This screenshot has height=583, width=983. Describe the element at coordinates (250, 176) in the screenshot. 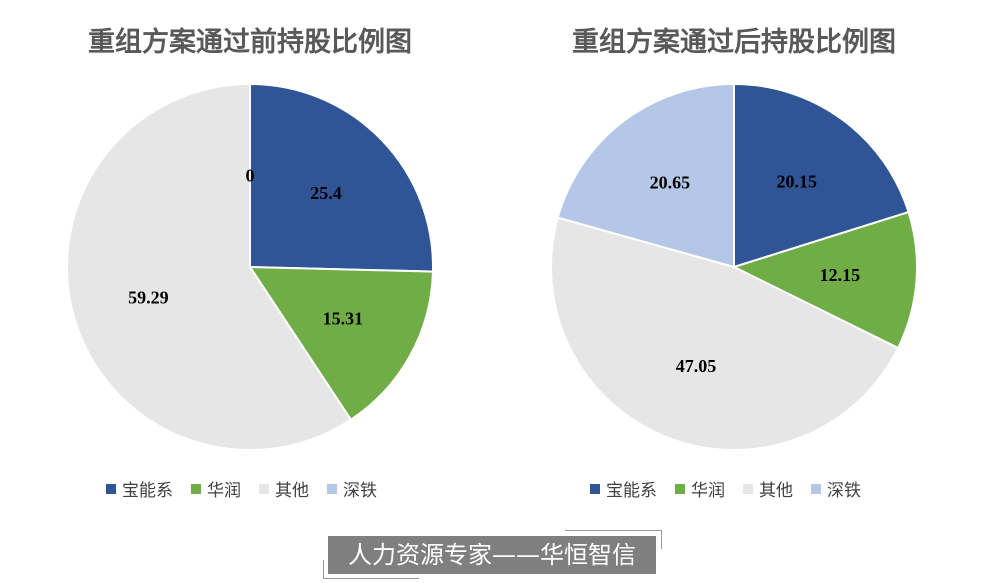

I see `data-label: 0` at that location.